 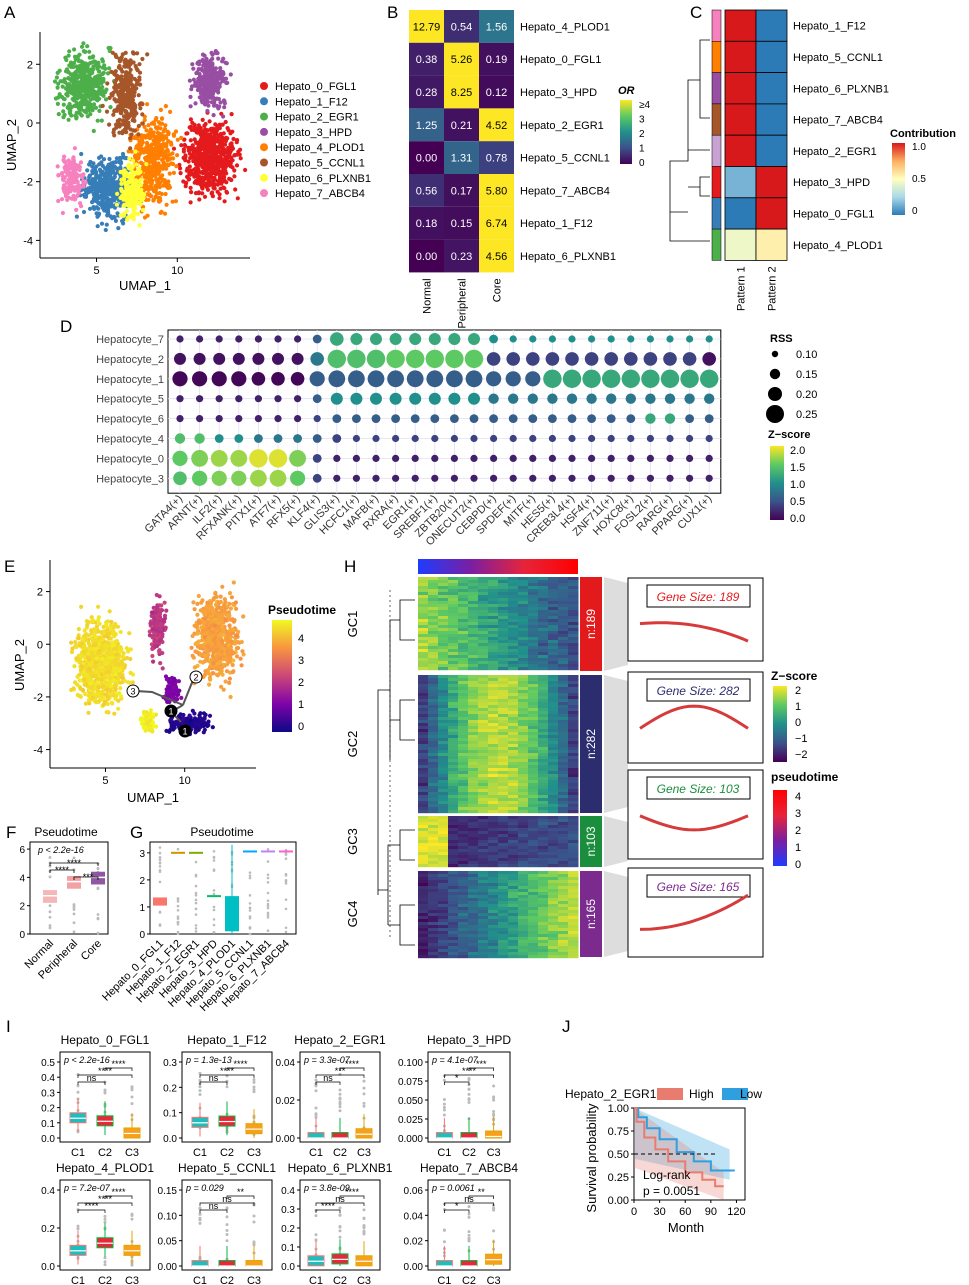 I want to click on legend-tick: 1.5, so click(x=797, y=468).